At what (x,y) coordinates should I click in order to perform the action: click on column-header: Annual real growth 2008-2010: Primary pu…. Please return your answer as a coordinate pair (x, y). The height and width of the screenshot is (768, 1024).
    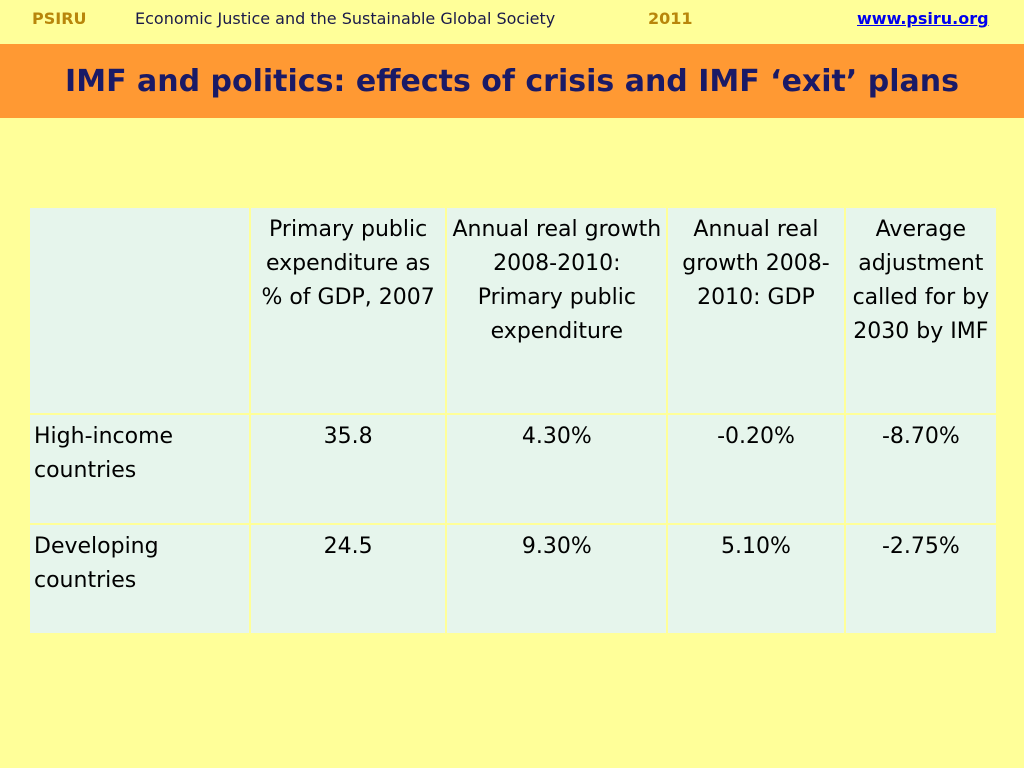
    Looking at the image, I should click on (557, 310).